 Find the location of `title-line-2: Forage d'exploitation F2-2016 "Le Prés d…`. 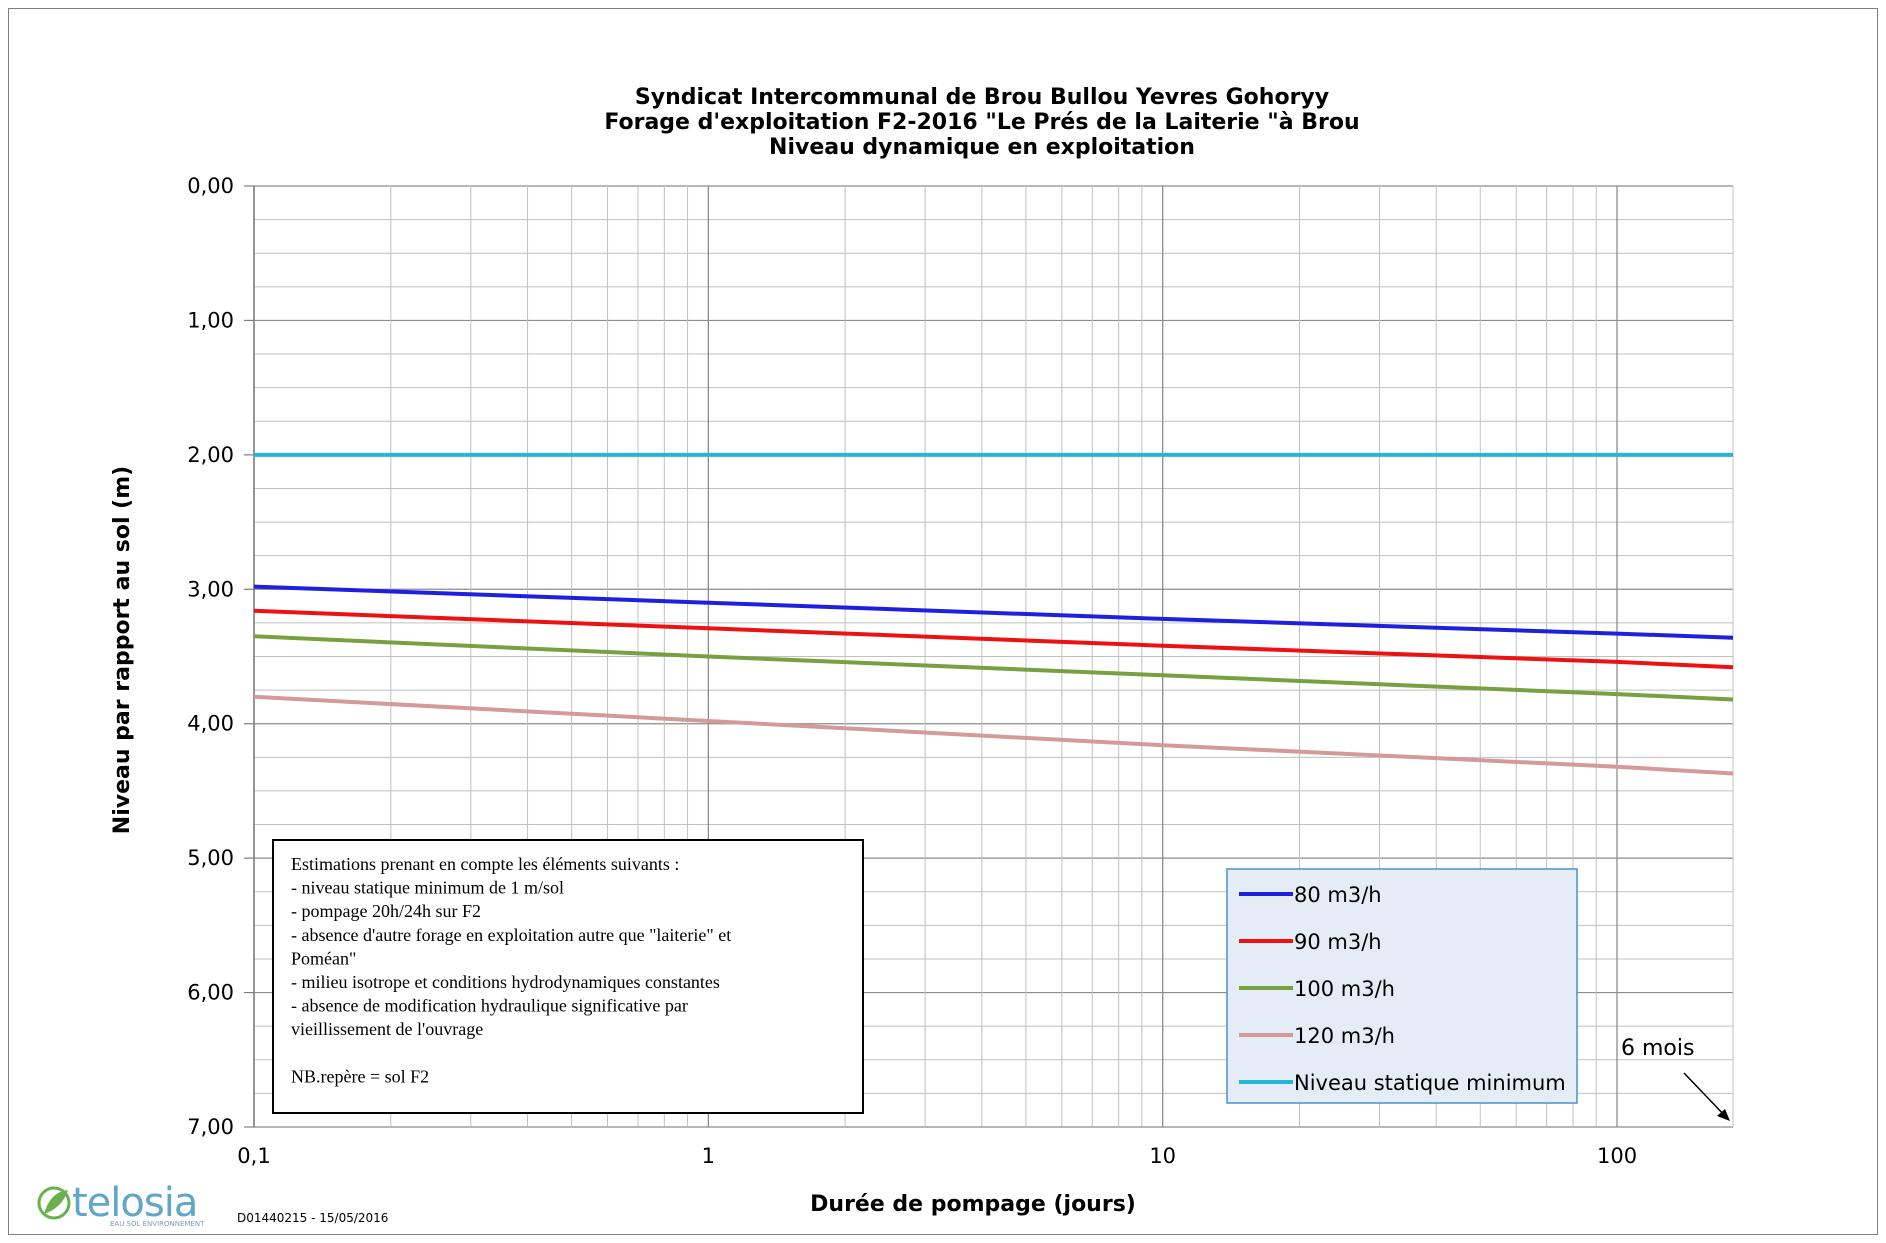

title-line-2: Forage d'exploitation F2-2016 "Le Prés d… is located at coordinates (981, 122).